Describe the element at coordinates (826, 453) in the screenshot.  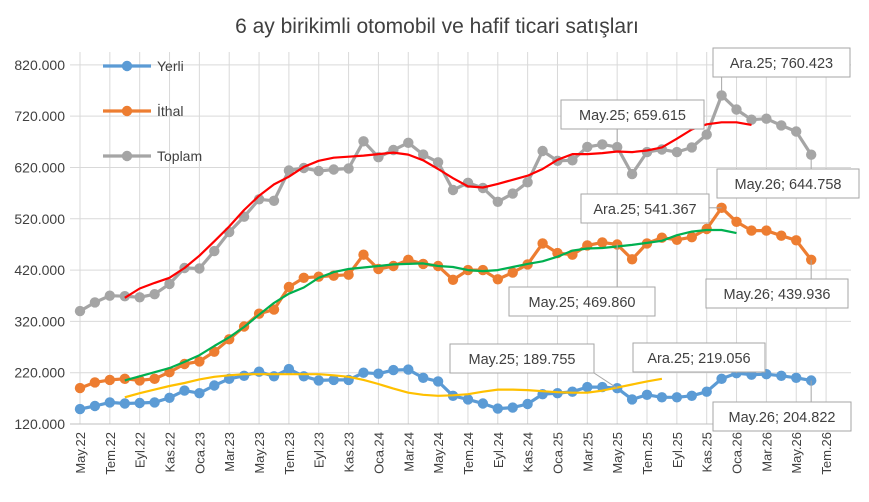
I see `x-tick-label: Tem.26` at that location.